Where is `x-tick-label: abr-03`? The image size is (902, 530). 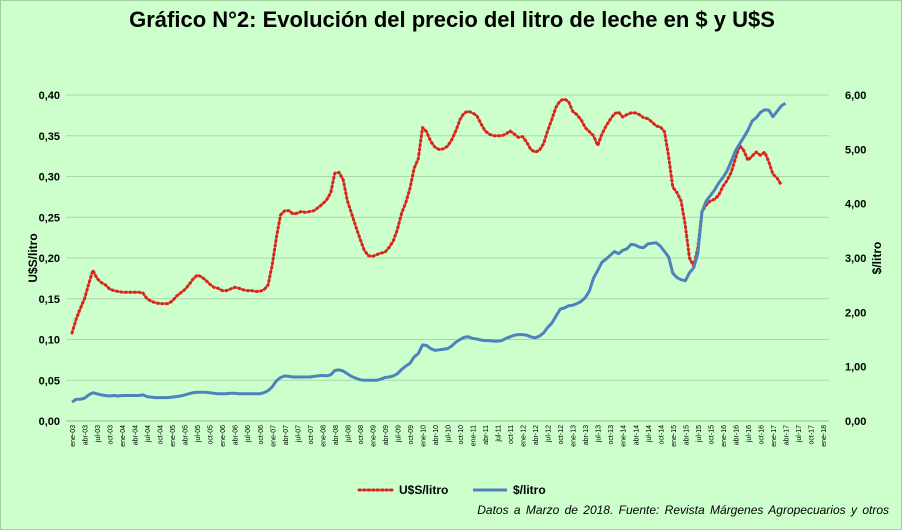
x-tick-label: abr-03 is located at coordinates (86, 435).